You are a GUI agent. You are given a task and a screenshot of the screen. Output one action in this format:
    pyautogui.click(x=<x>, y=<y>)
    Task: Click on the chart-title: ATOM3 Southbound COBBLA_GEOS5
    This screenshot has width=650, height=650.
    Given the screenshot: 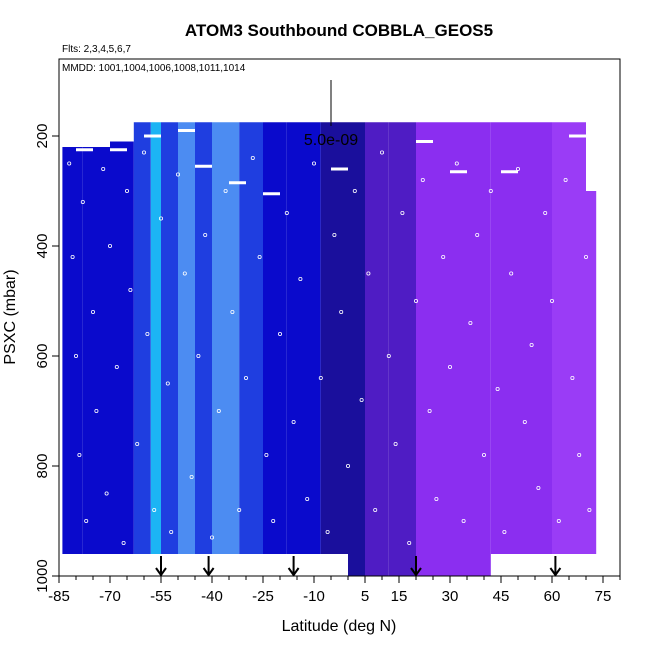 What is the action you would take?
    pyautogui.click(x=339, y=30)
    